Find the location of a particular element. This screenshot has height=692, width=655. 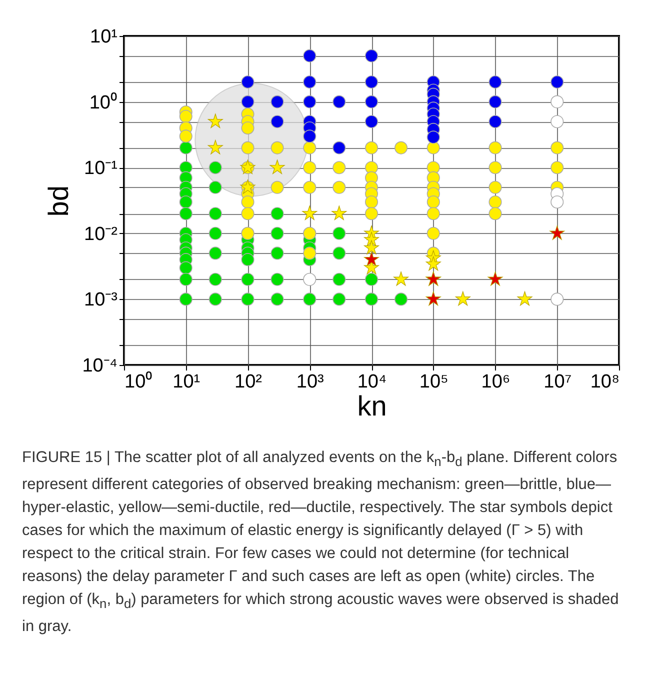

y-tick-label: 10⁻² is located at coordinates (101, 234).